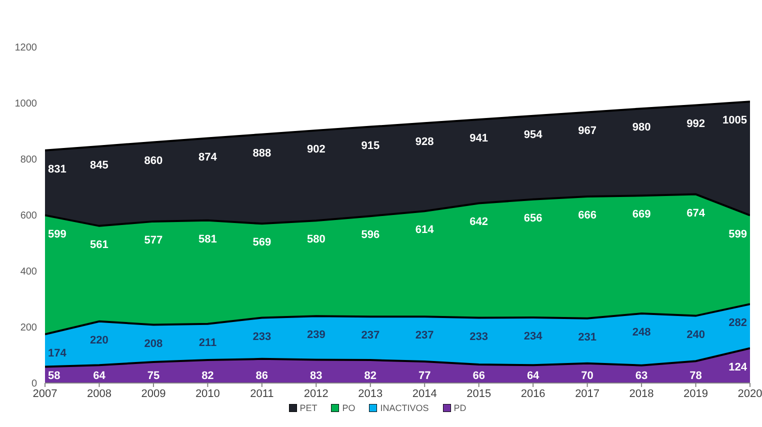 The width and height of the screenshot is (762, 427). What do you see at coordinates (587, 376) in the screenshot?
I see `data-label: 70` at bounding box center [587, 376].